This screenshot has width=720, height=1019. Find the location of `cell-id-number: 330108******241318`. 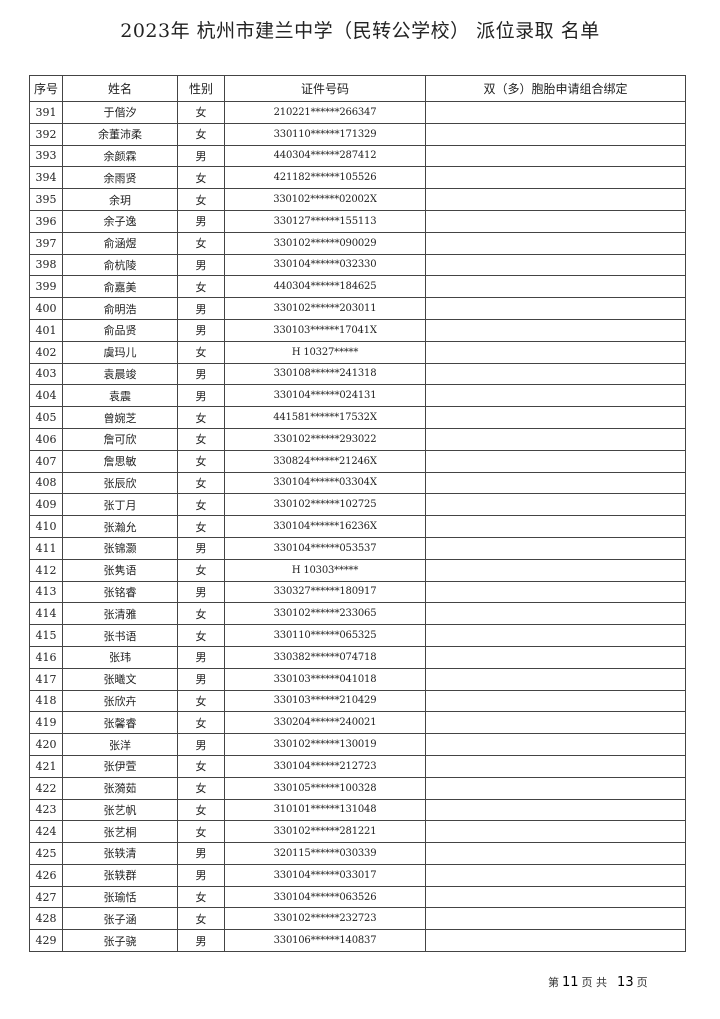

cell-id-number: 330108******241318 is located at coordinates (325, 374).